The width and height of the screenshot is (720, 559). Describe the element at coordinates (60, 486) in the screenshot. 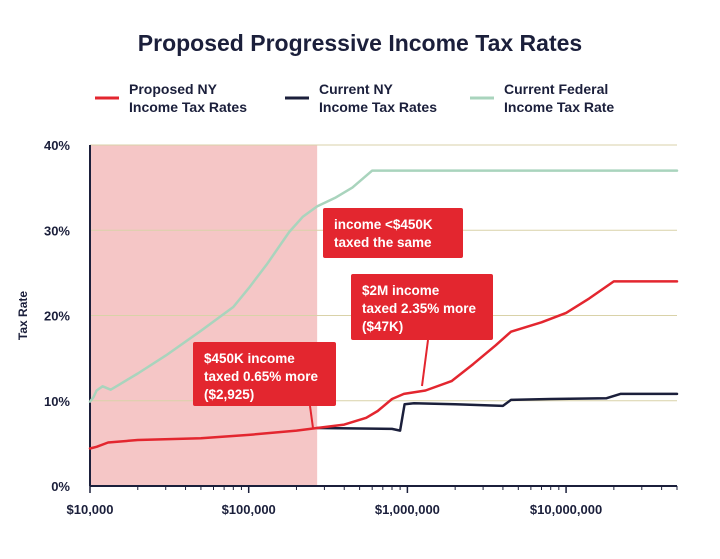

I see `y-tick-label: 0%` at that location.